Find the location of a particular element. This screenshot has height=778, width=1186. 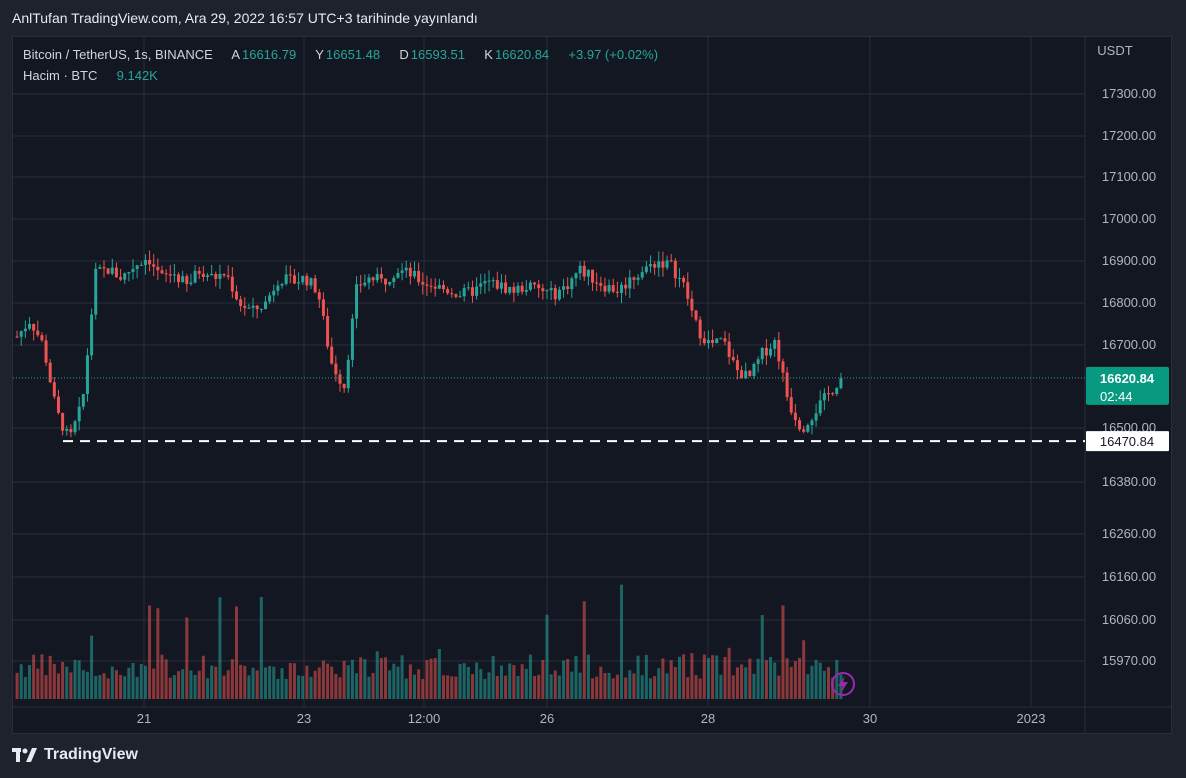

price-tick-label: 16060.00 is located at coordinates (1129, 619).